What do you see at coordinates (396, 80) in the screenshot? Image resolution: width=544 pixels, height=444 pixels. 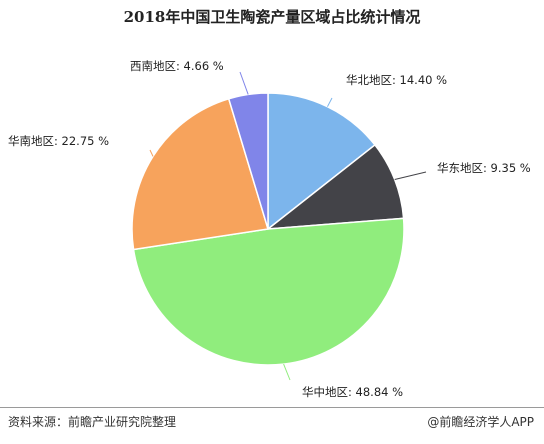 I see `slice-label-1: 华北地区: 14.40 %` at bounding box center [396, 80].